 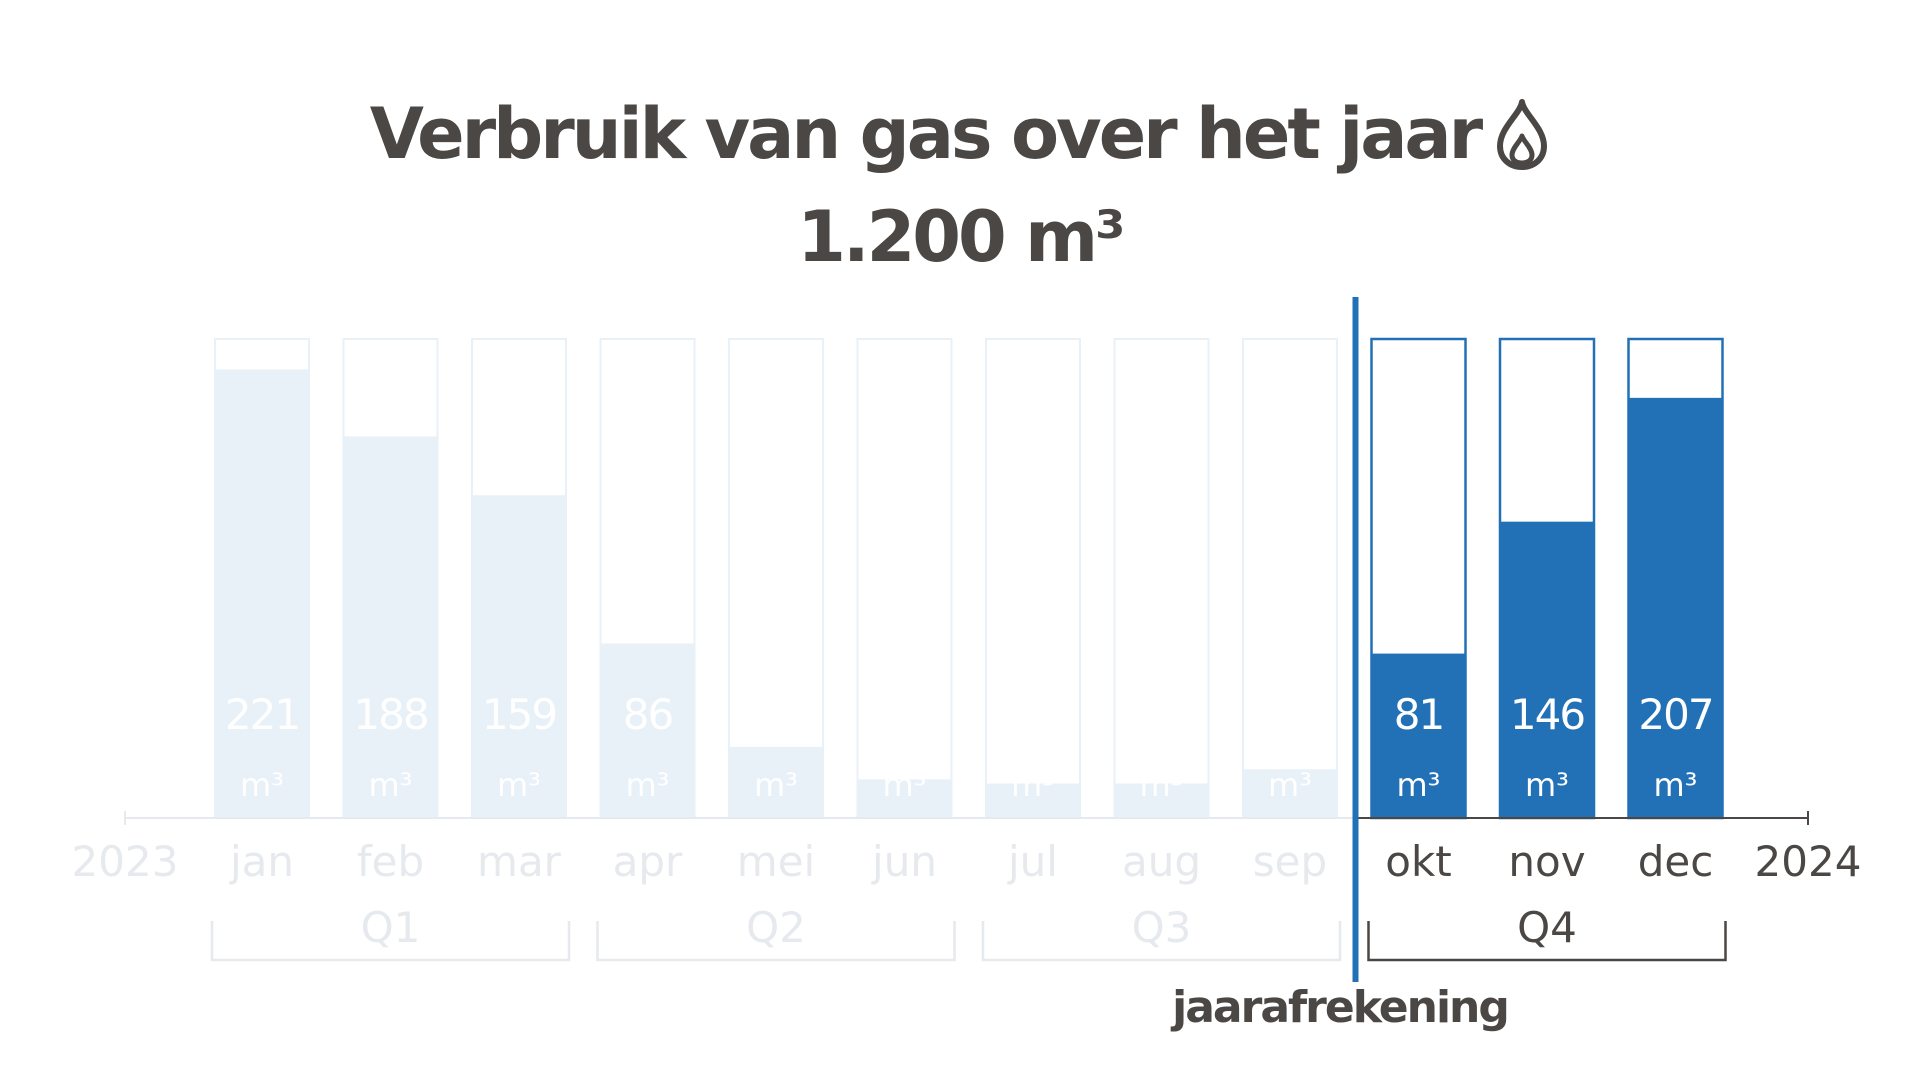 What do you see at coordinates (776, 578) in the screenshot?
I see `bar-outline-mei` at bounding box center [776, 578].